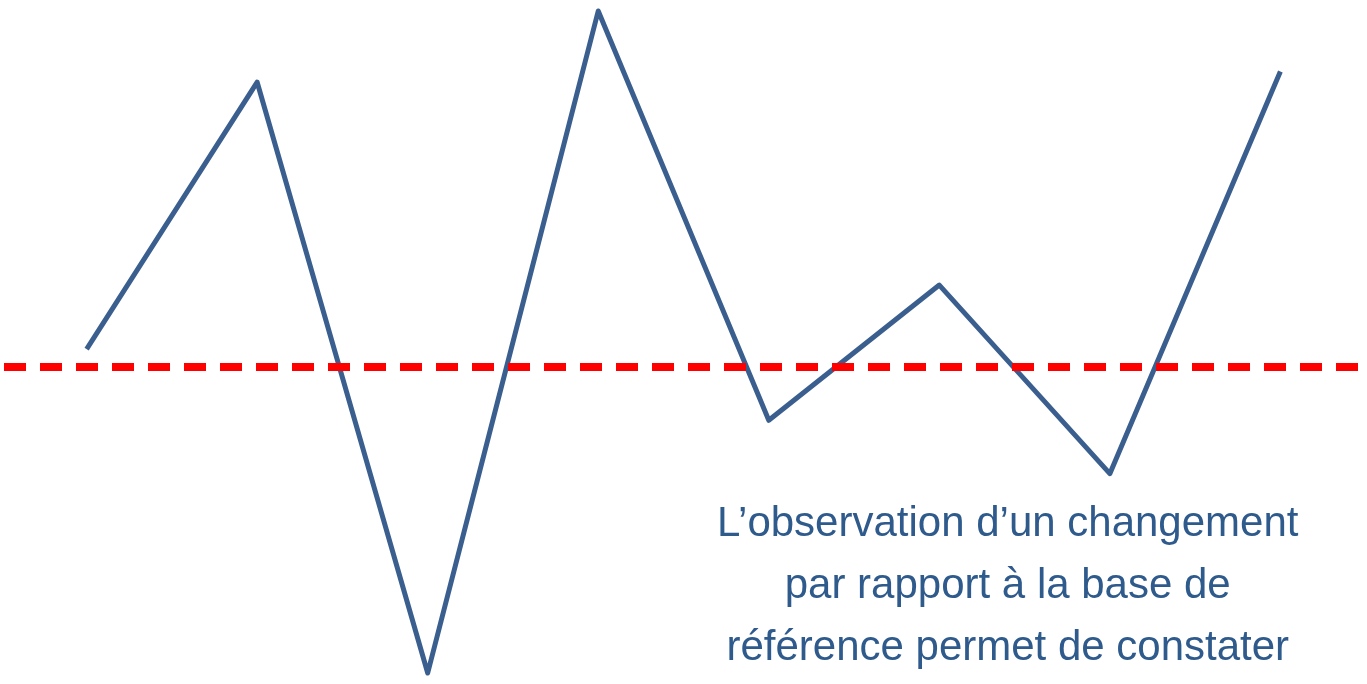 This screenshot has height=684, width=1367. Describe the element at coordinates (1008, 584) in the screenshot. I see `annotation: L’observation d’un changement par rapport à la base de référence permet de constater` at that location.